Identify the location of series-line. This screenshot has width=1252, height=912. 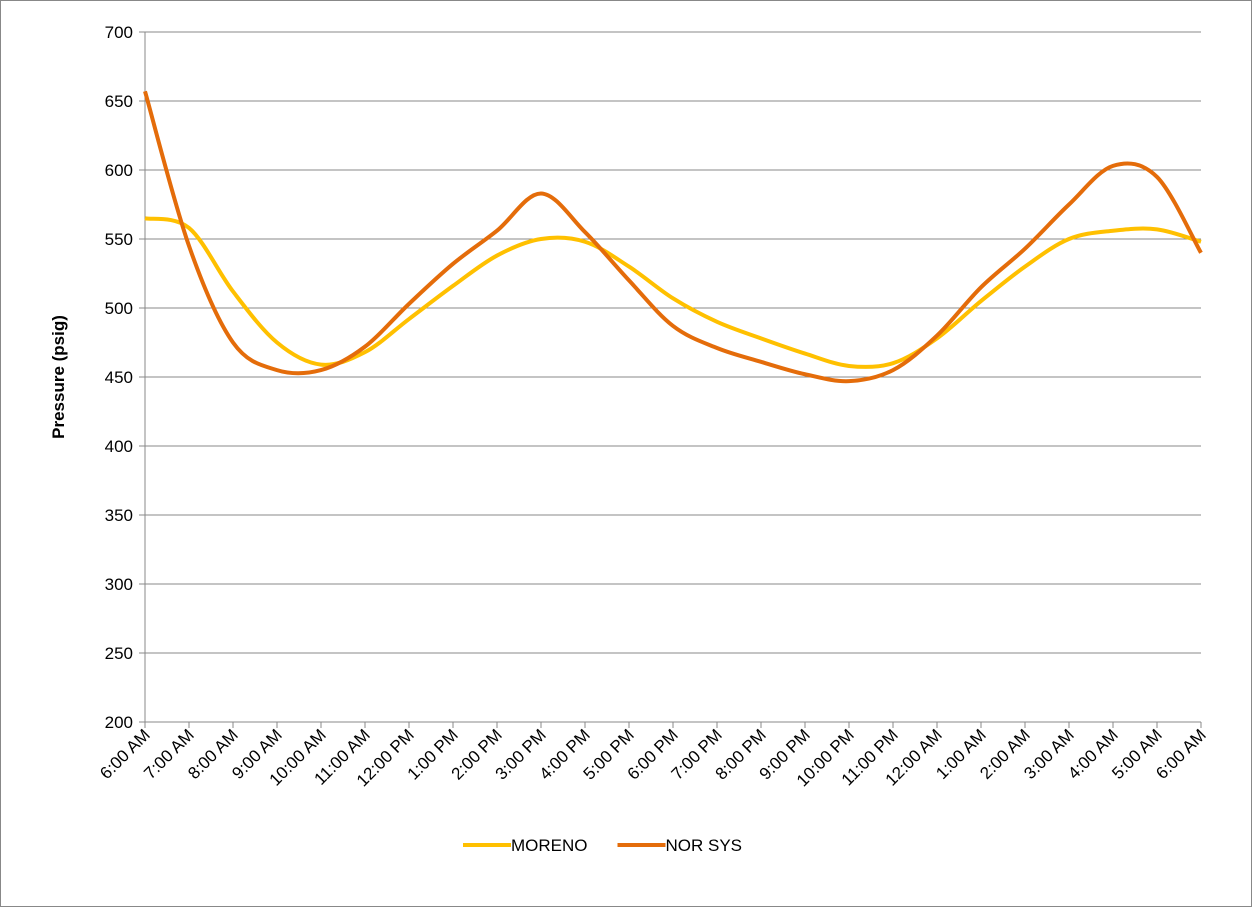
(673, 293).